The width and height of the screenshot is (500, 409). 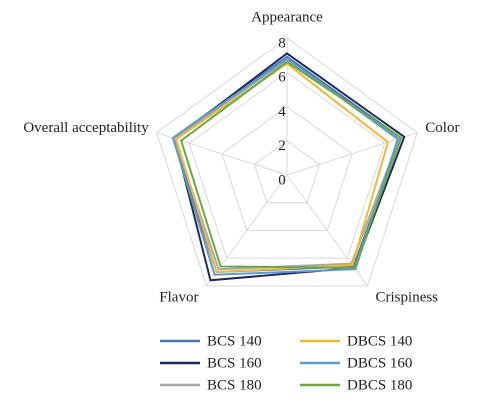 What do you see at coordinates (287, 17) in the screenshot?
I see `category-label: Appearance` at bounding box center [287, 17].